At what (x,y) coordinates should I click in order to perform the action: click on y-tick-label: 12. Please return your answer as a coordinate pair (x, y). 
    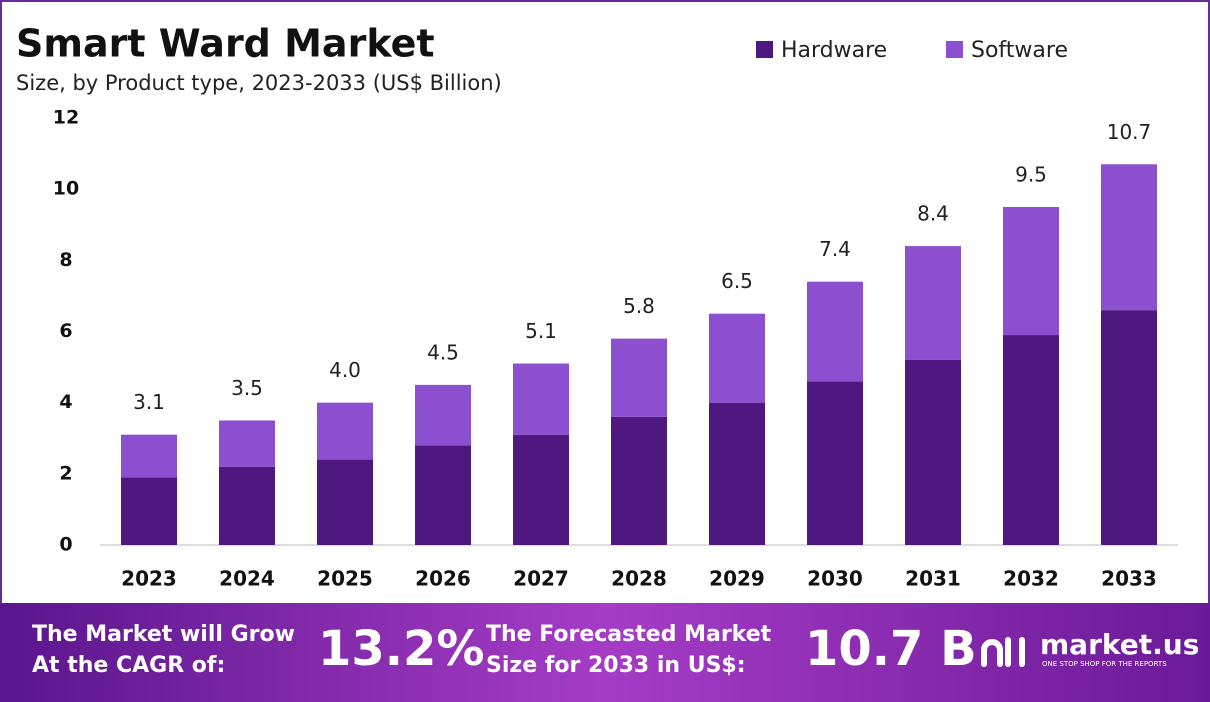
    Looking at the image, I should click on (66, 118).